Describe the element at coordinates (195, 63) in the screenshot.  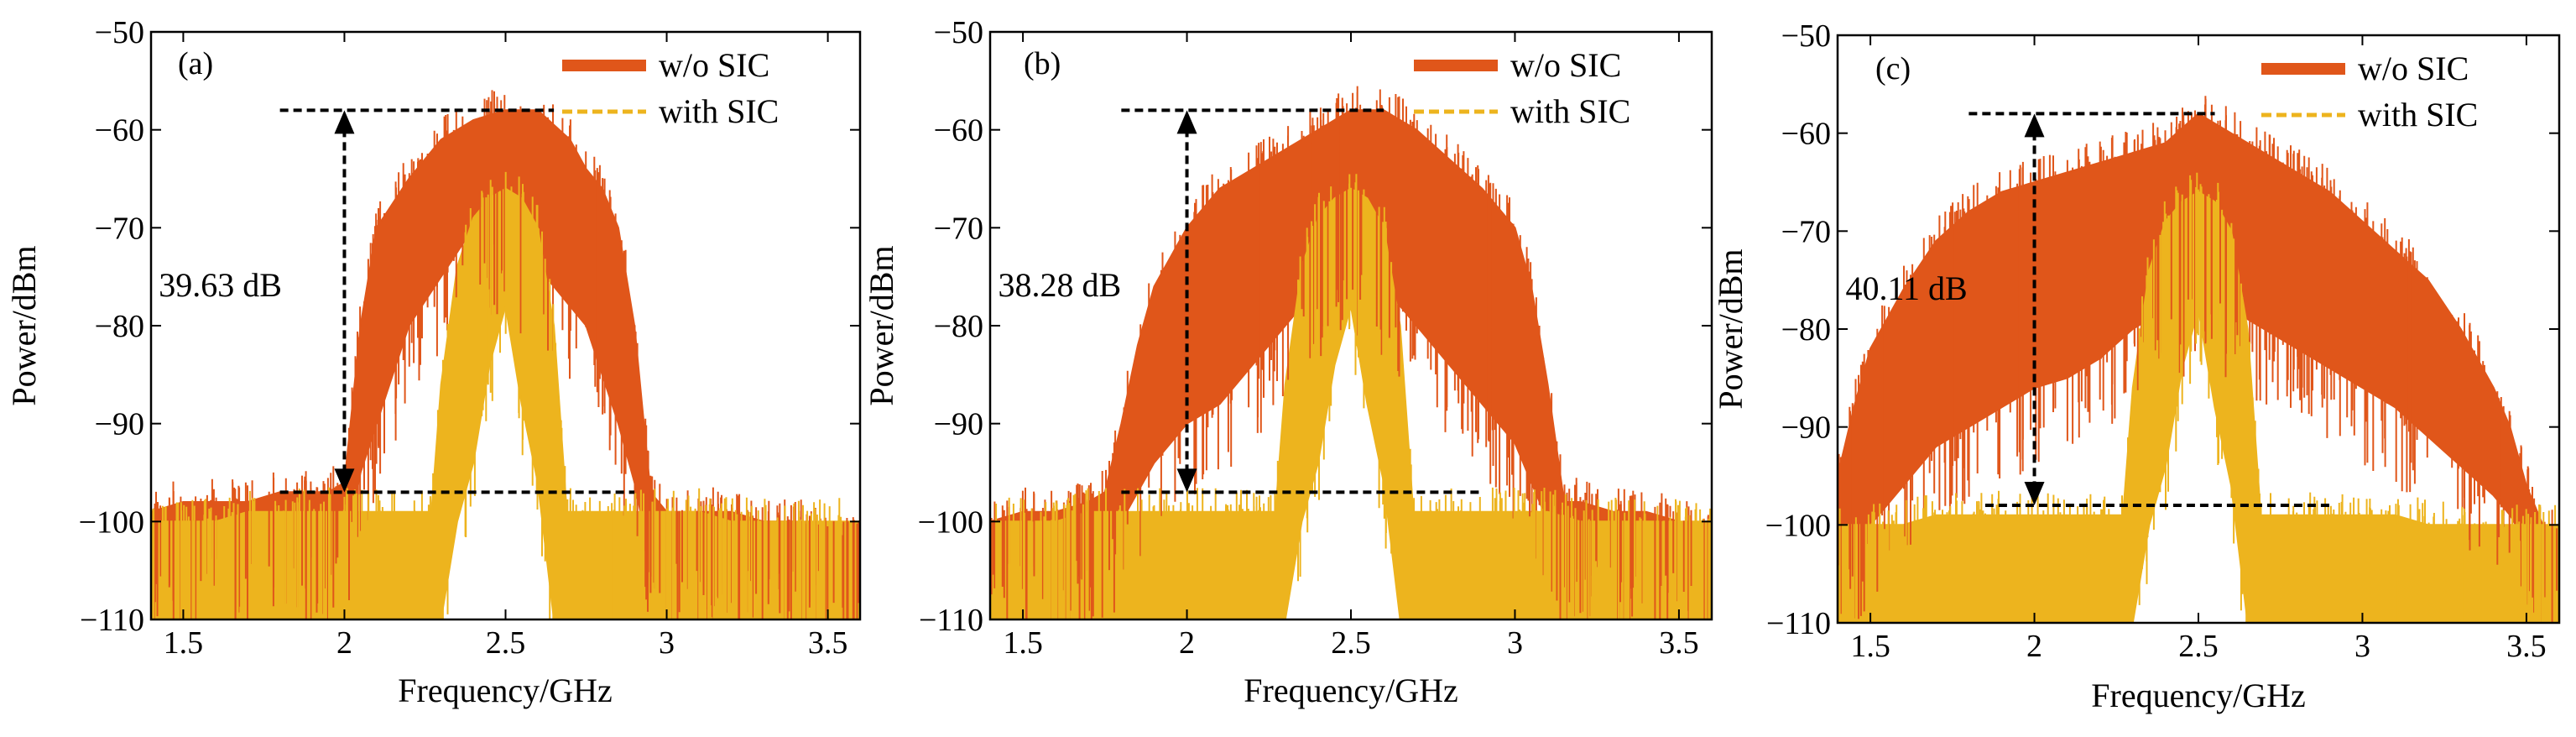
I see `panel-label: (a)` at that location.